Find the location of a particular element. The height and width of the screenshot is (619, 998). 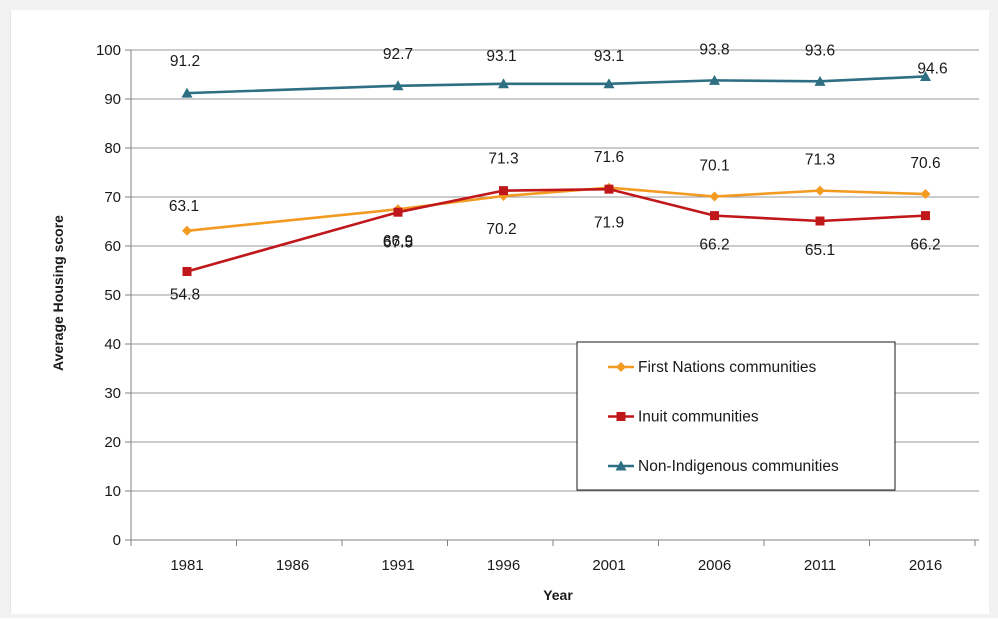

y-tick-label-50: 50 is located at coordinates (112, 295).